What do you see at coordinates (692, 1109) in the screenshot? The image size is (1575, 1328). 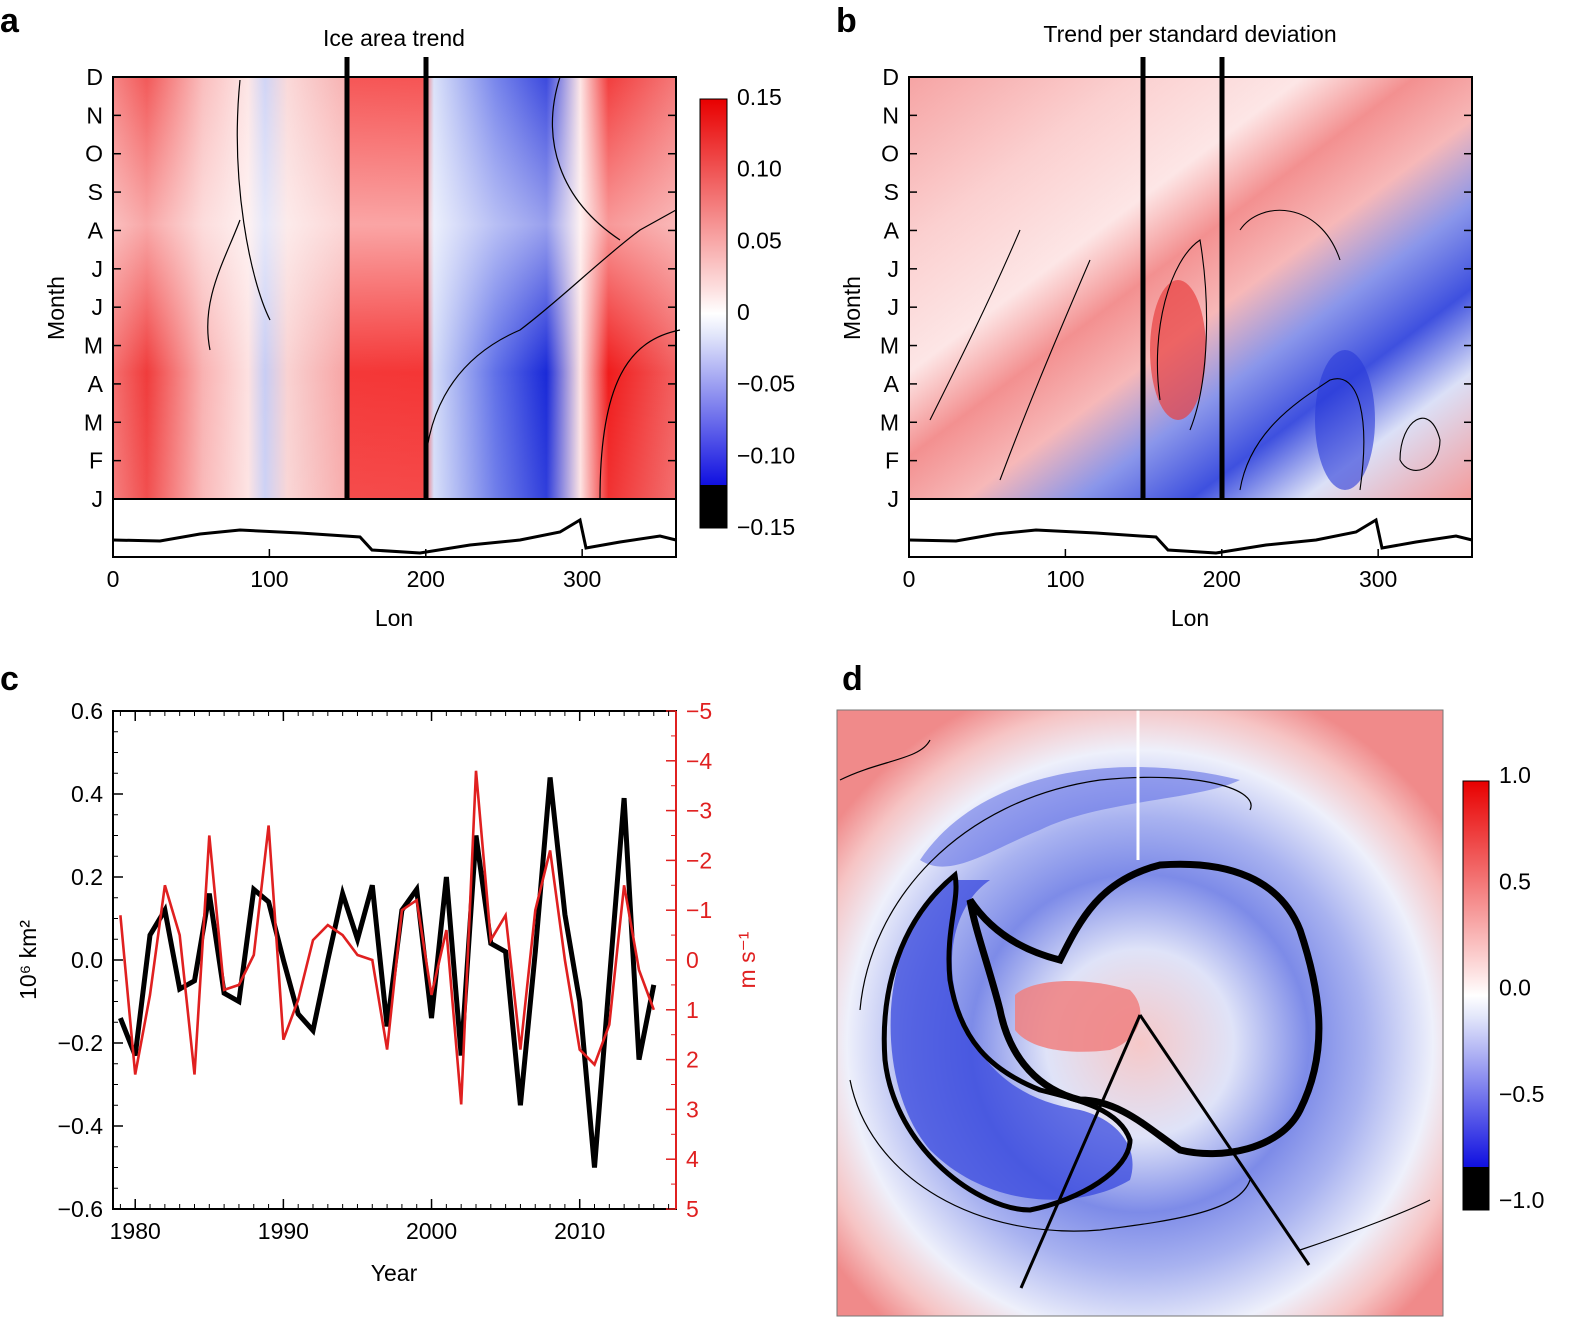 I see `panel-c-ytick-right-label: 3` at bounding box center [692, 1109].